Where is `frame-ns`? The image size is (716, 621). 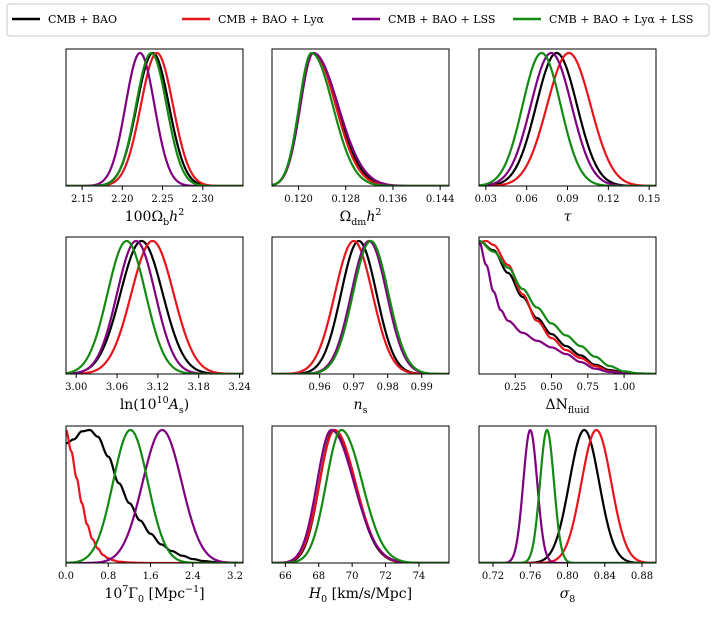
frame-ns is located at coordinates (360, 305).